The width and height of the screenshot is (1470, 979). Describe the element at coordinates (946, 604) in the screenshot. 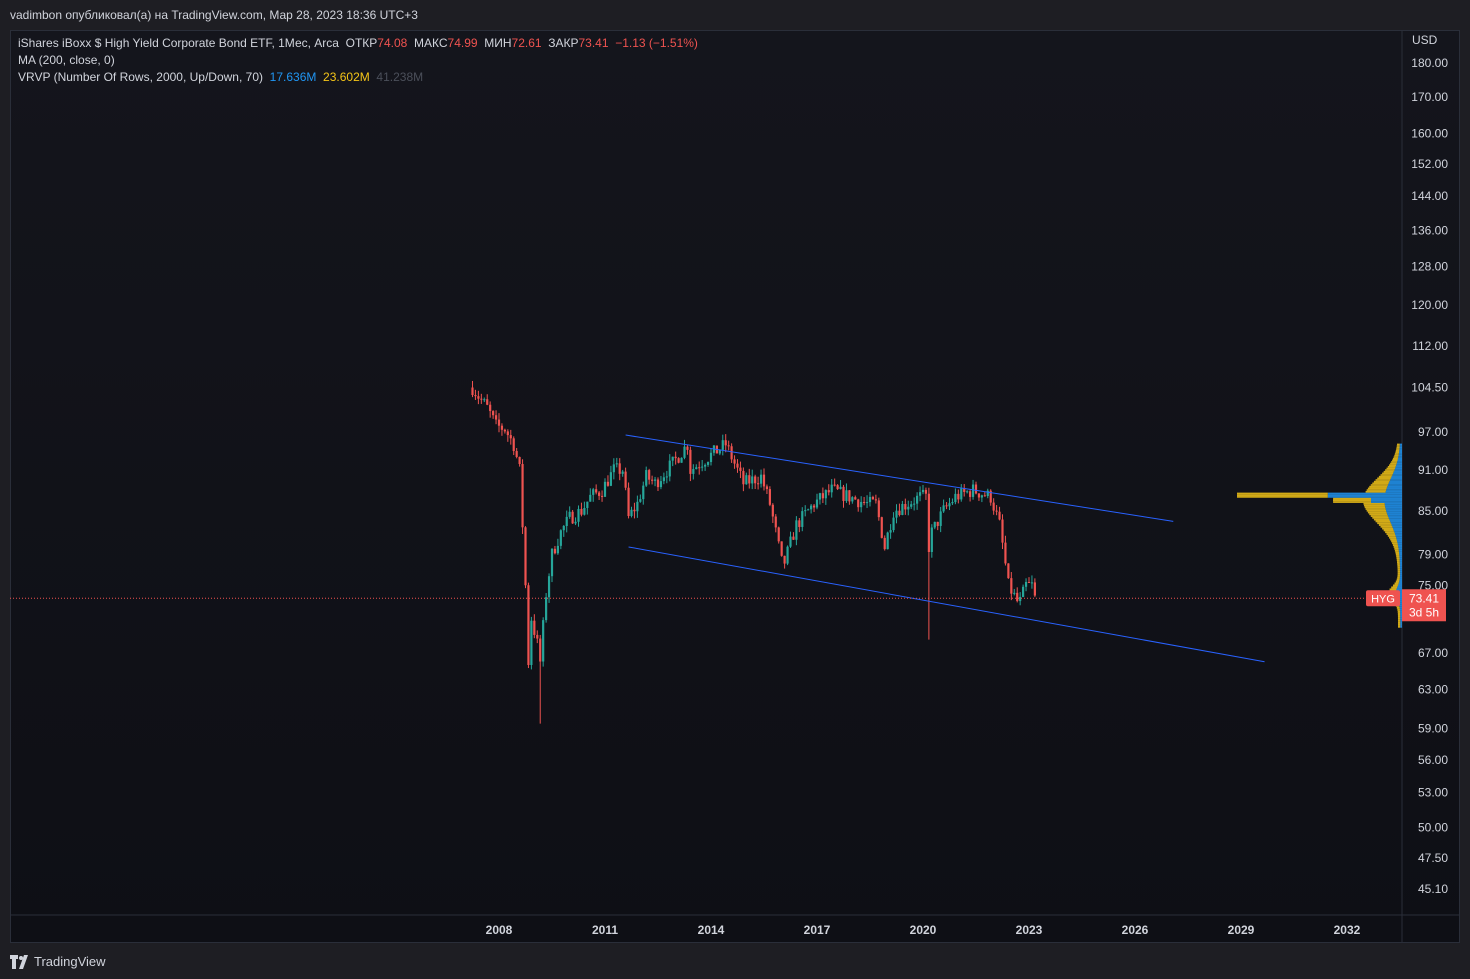

I see `lower-channel-trendline` at that location.